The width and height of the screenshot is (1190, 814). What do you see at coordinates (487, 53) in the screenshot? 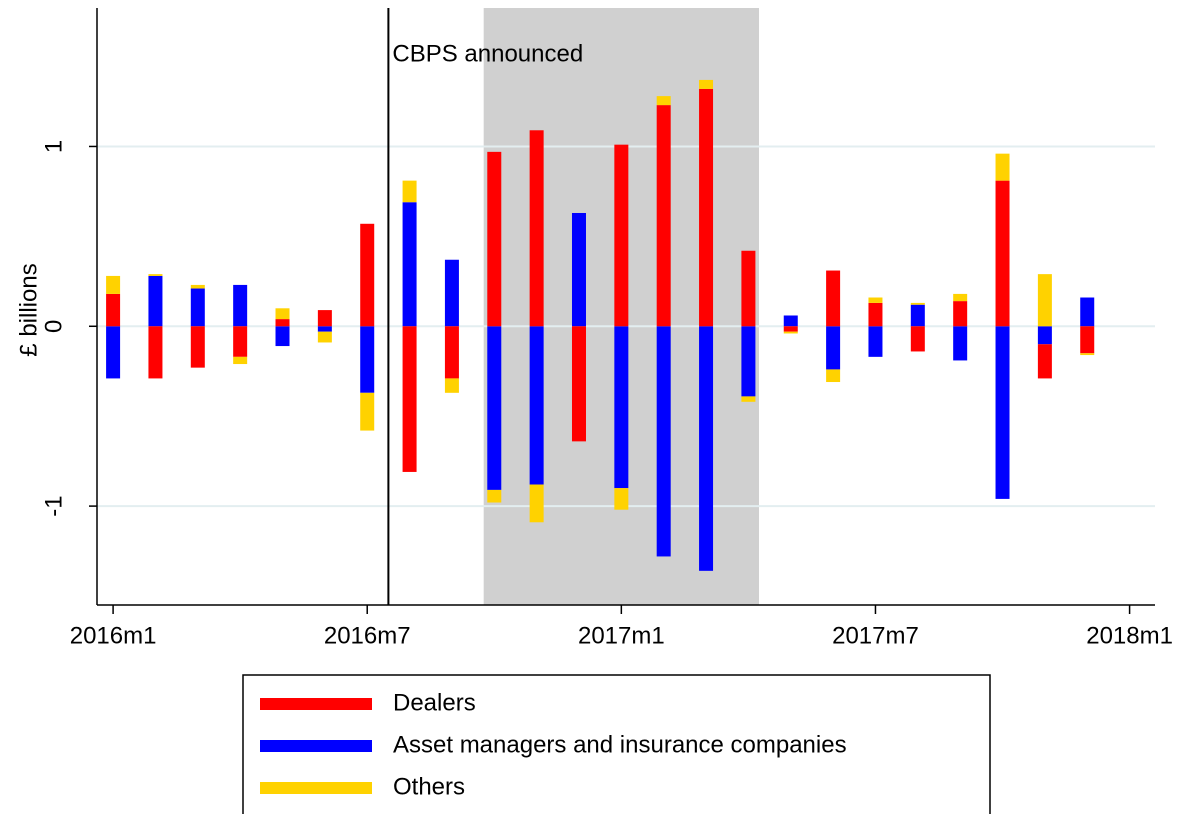
I see `annotation-text: CBPS announced` at bounding box center [487, 53].